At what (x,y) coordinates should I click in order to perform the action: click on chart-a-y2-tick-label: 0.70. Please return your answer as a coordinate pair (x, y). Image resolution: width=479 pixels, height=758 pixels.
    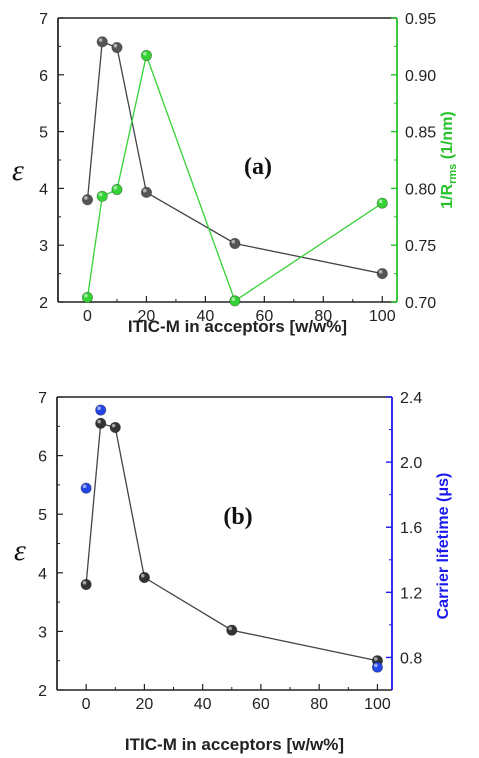
    Looking at the image, I should click on (420, 303).